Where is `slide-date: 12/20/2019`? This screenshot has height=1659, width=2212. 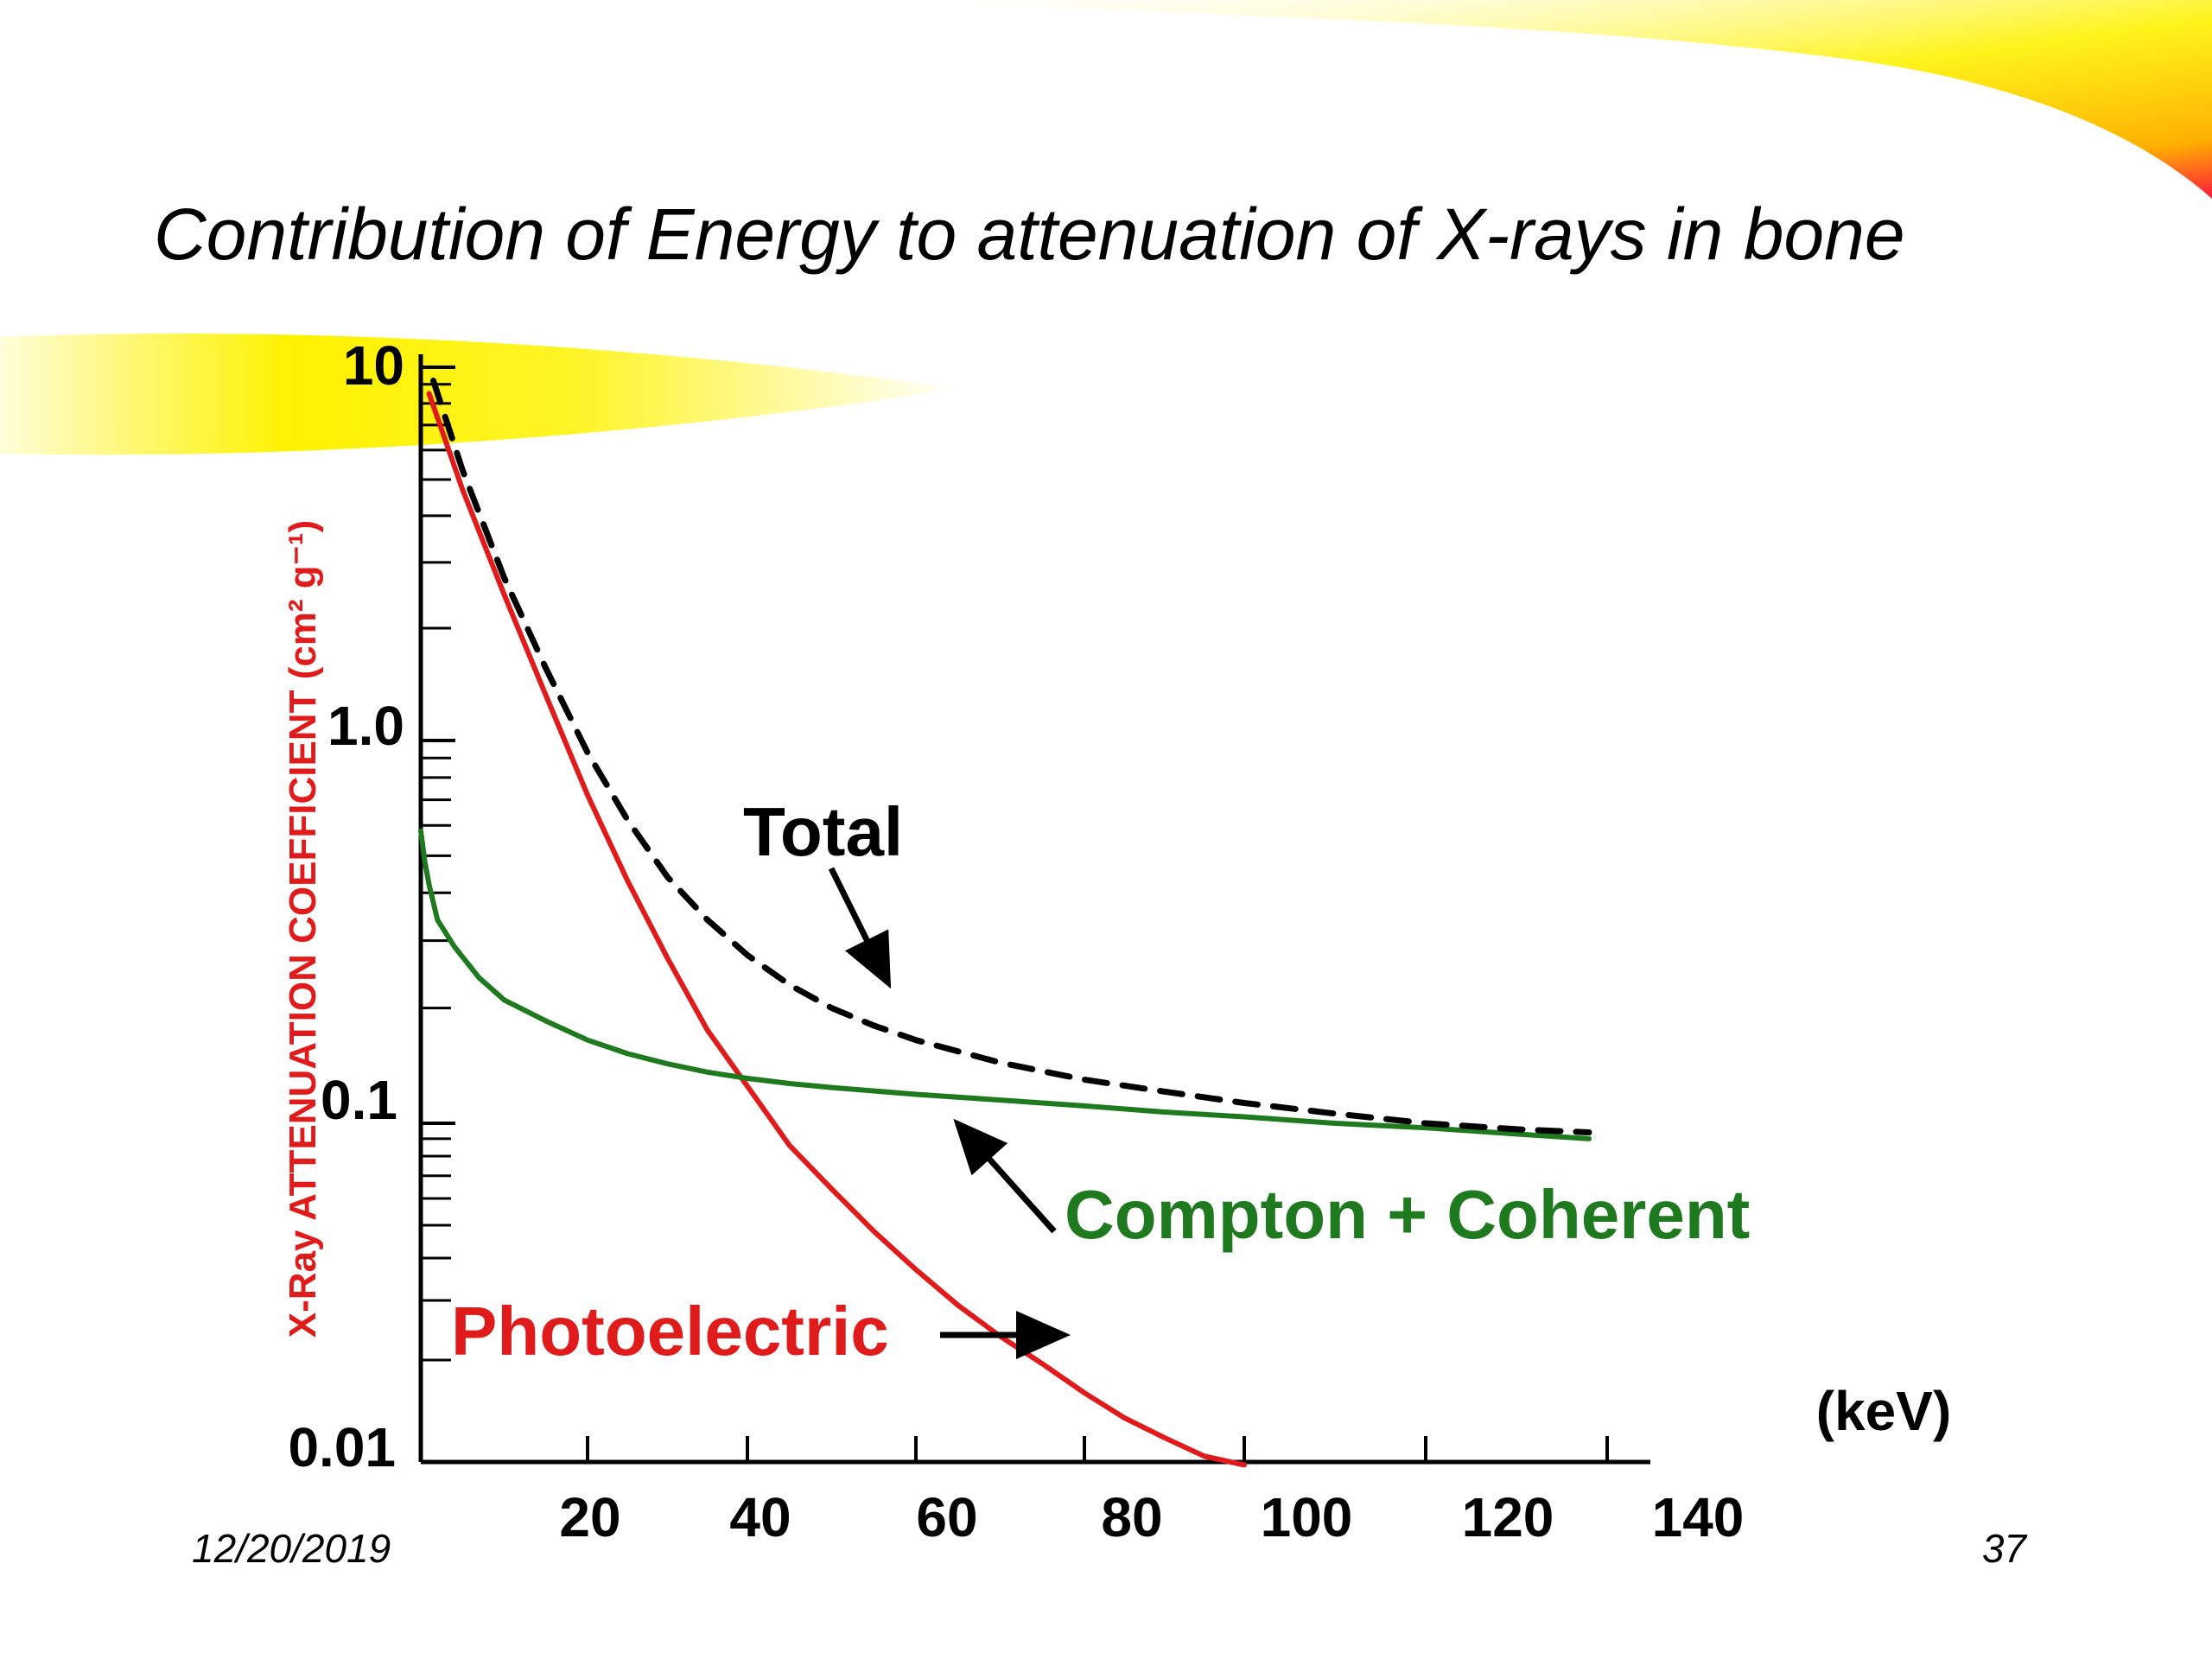
slide-date: 12/20/2019 is located at coordinates (291, 1548).